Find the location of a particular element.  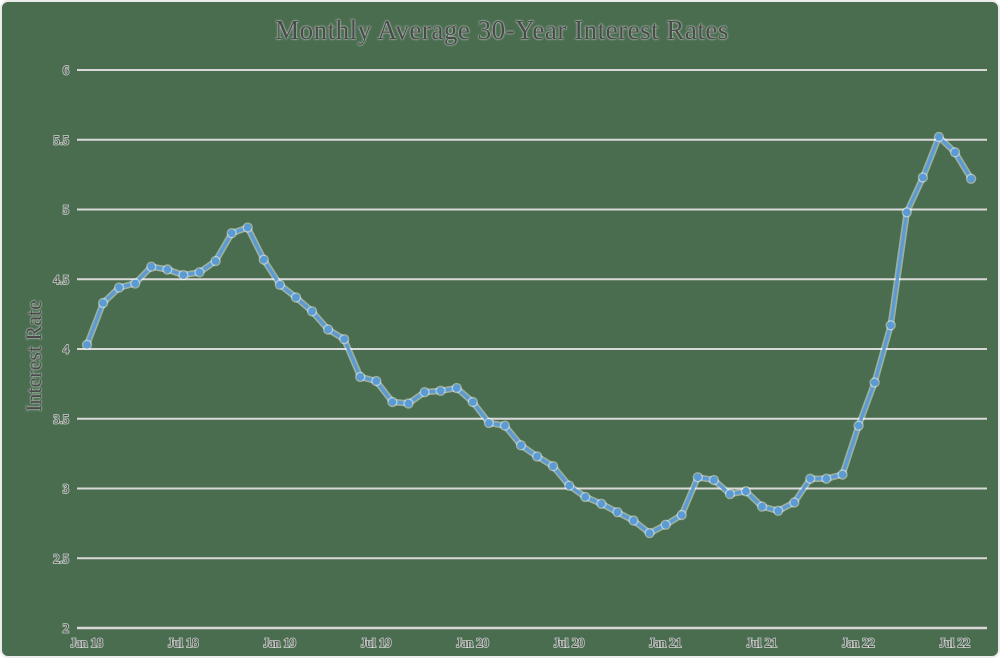

y-tick-label: 3.5 is located at coordinates (61, 419).